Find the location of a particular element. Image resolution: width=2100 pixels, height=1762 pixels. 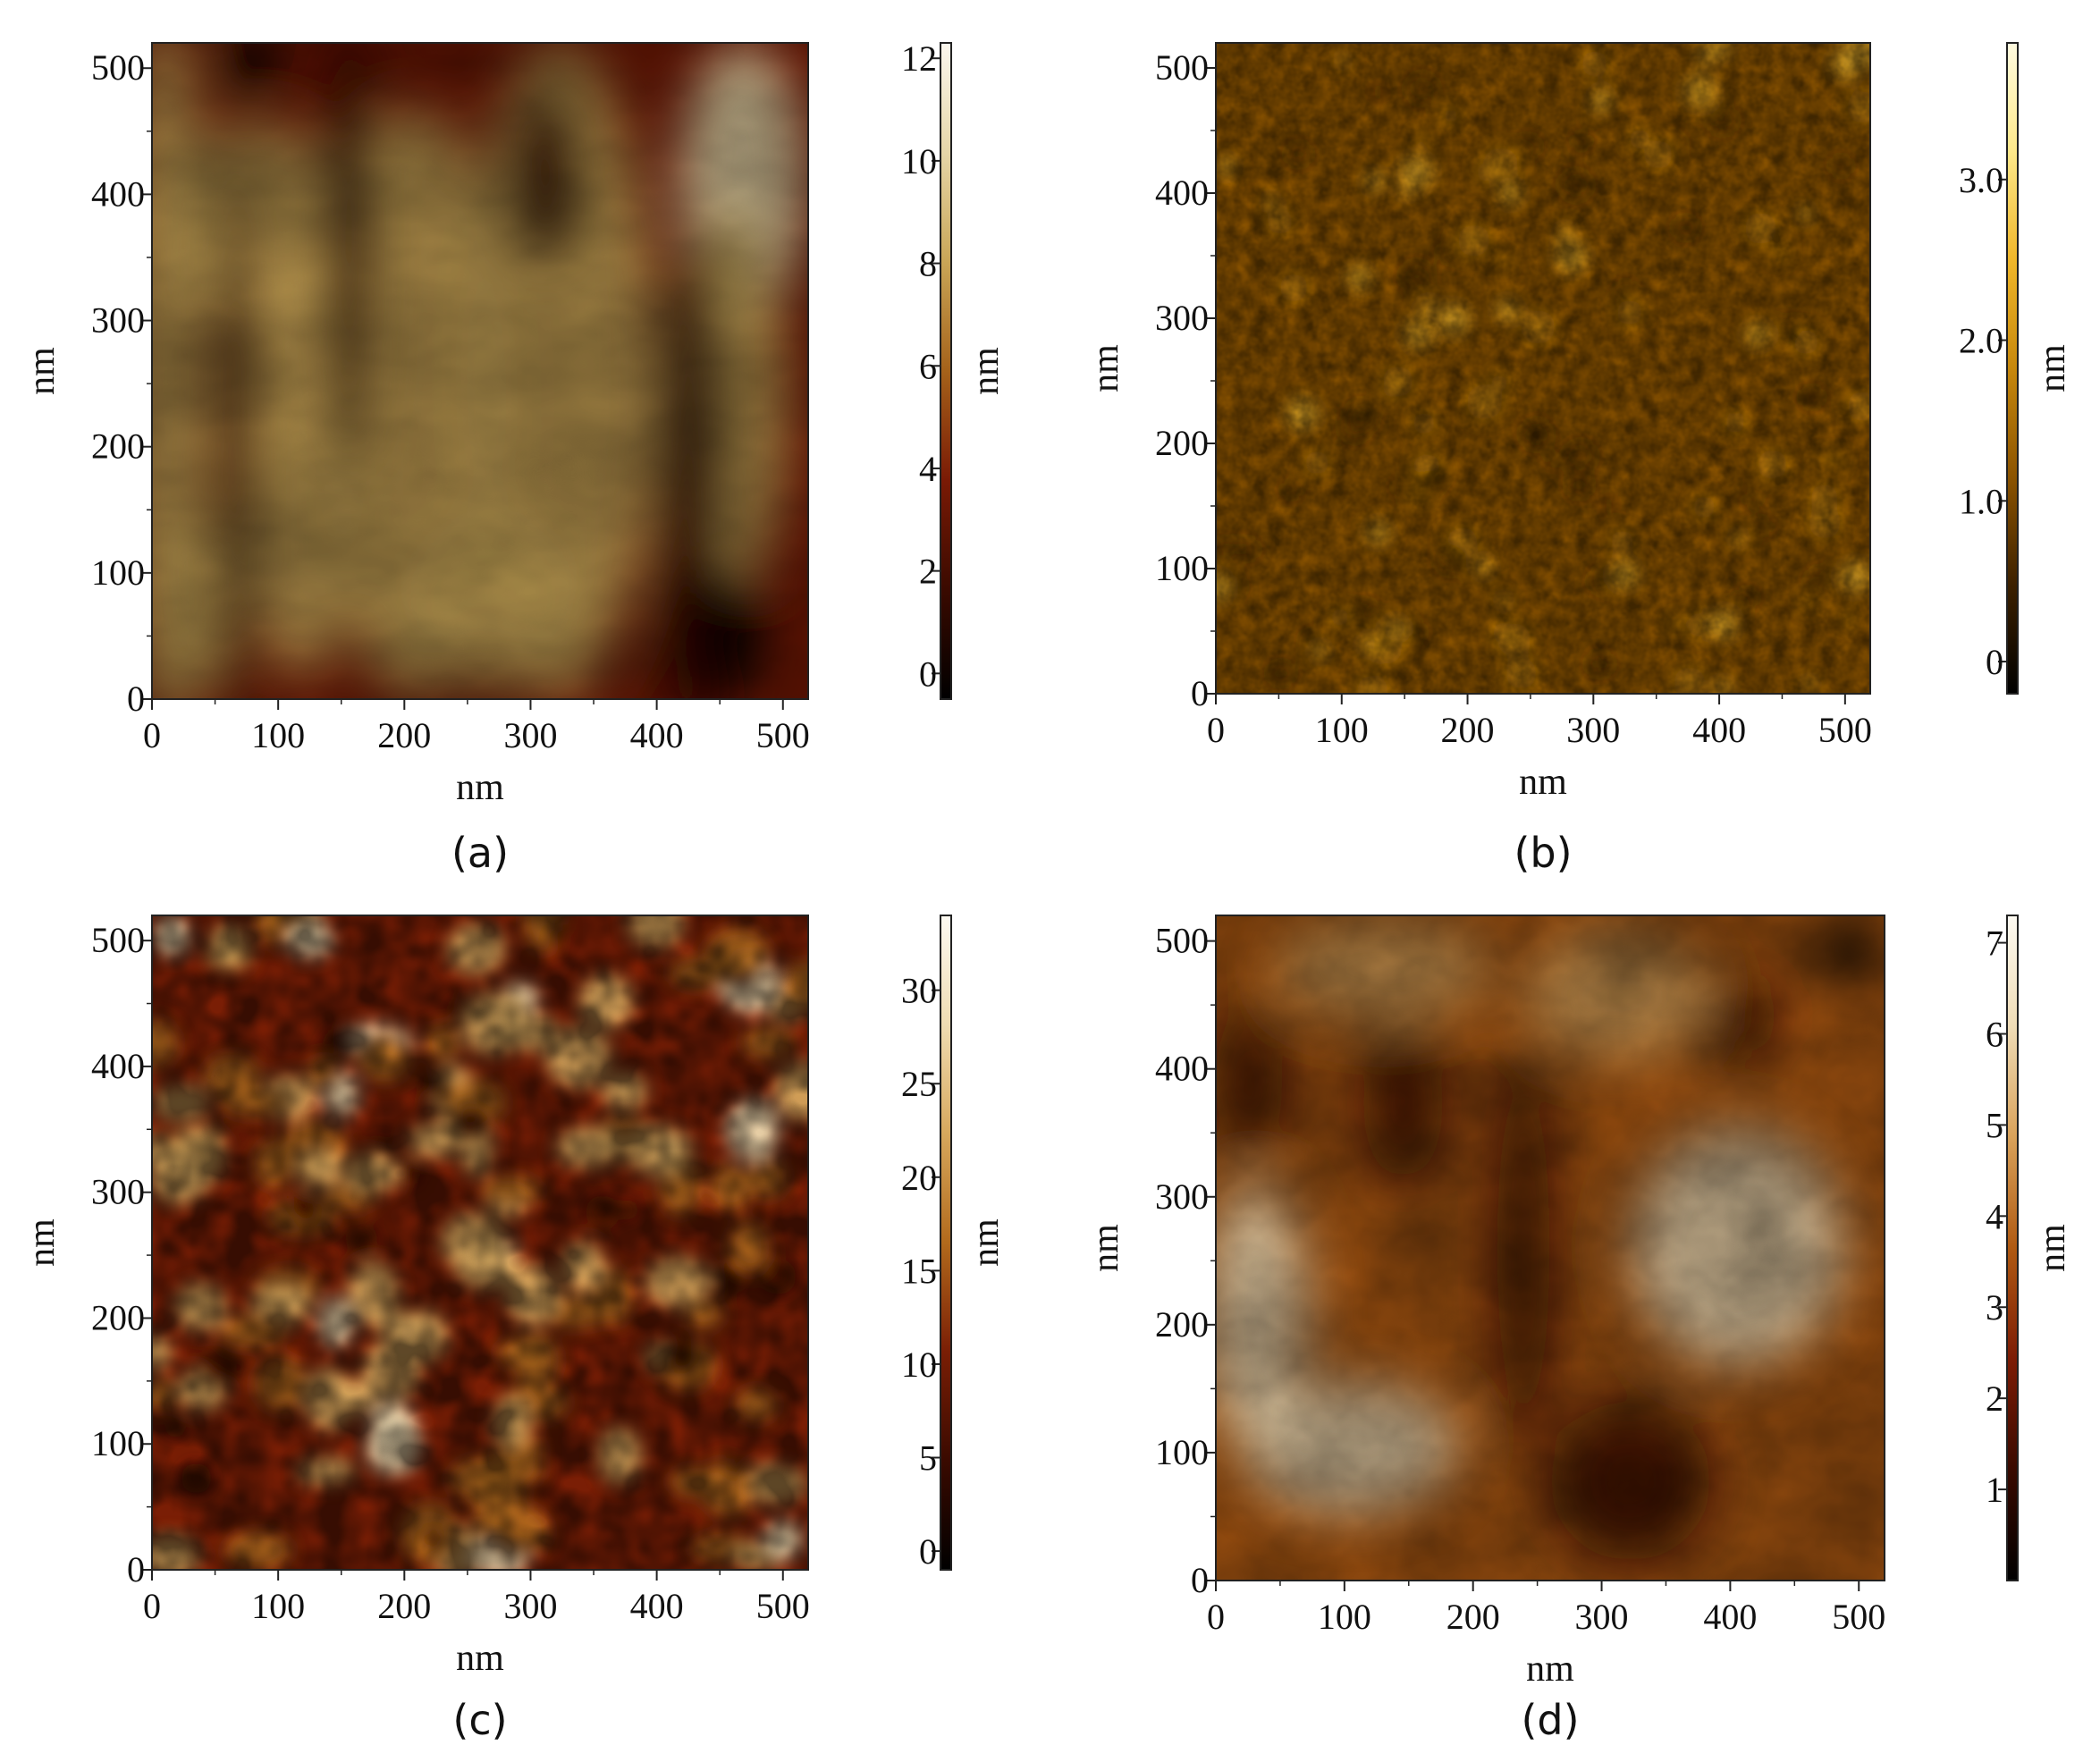

colorbar-tick-label: 2.0 is located at coordinates (1981, 341).